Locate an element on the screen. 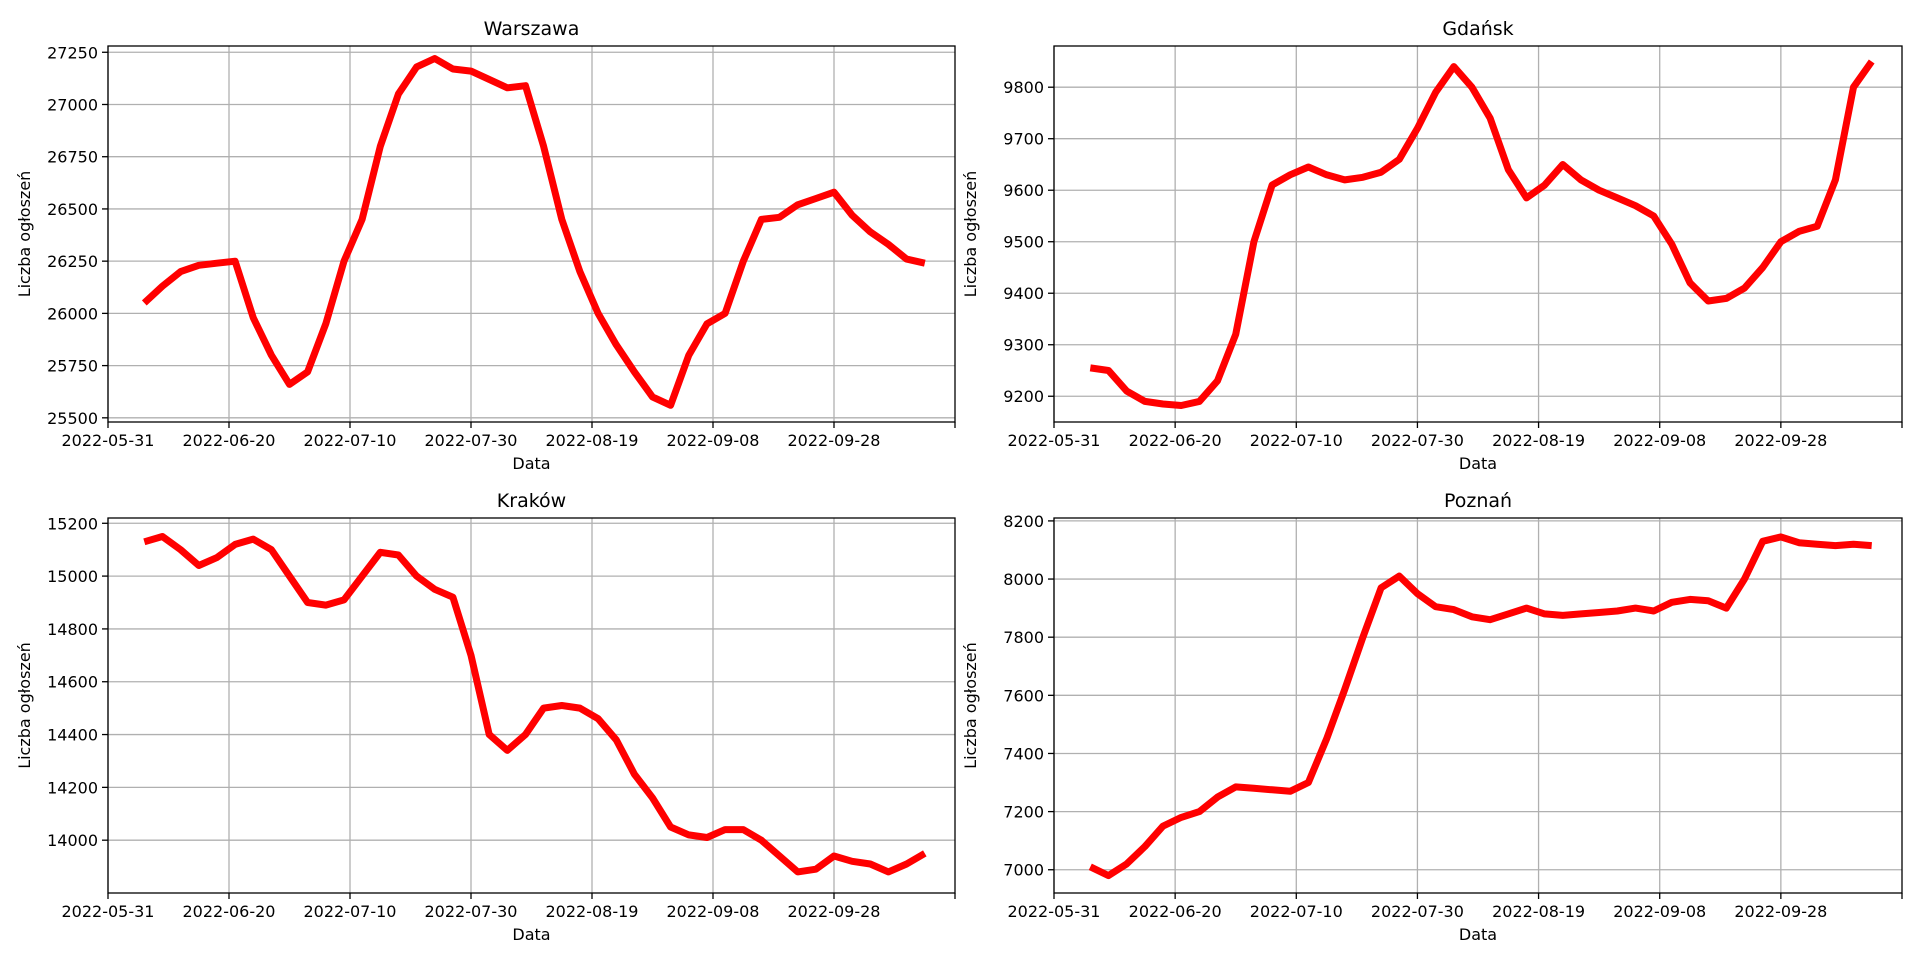 Image resolution: width=1920 pixels, height=960 pixels. y-tick-label: 9300 is located at coordinates (1023, 345).